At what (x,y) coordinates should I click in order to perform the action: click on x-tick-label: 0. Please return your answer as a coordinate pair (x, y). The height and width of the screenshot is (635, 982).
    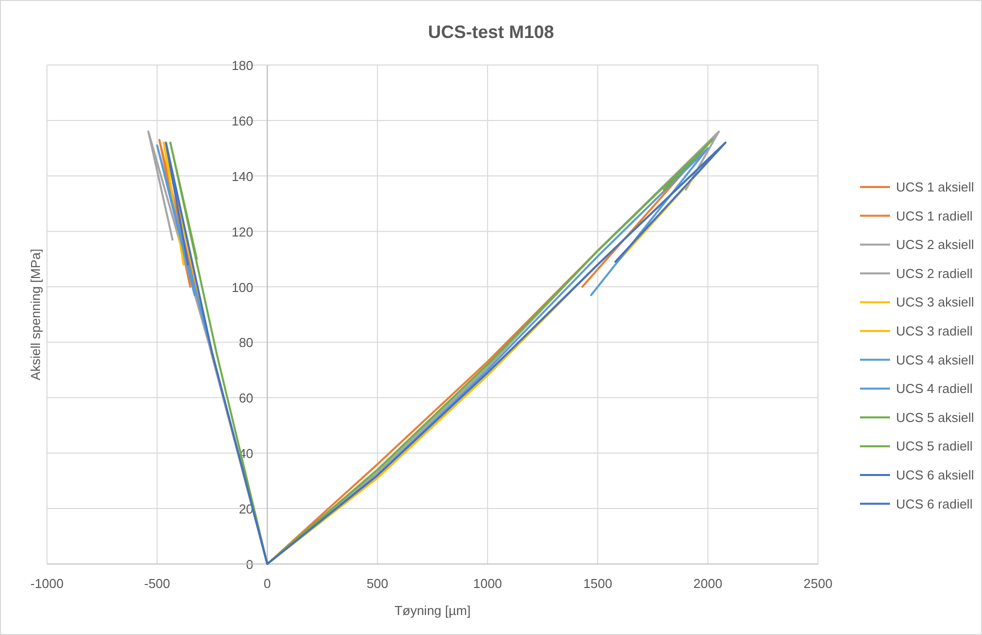
    Looking at the image, I should click on (267, 583).